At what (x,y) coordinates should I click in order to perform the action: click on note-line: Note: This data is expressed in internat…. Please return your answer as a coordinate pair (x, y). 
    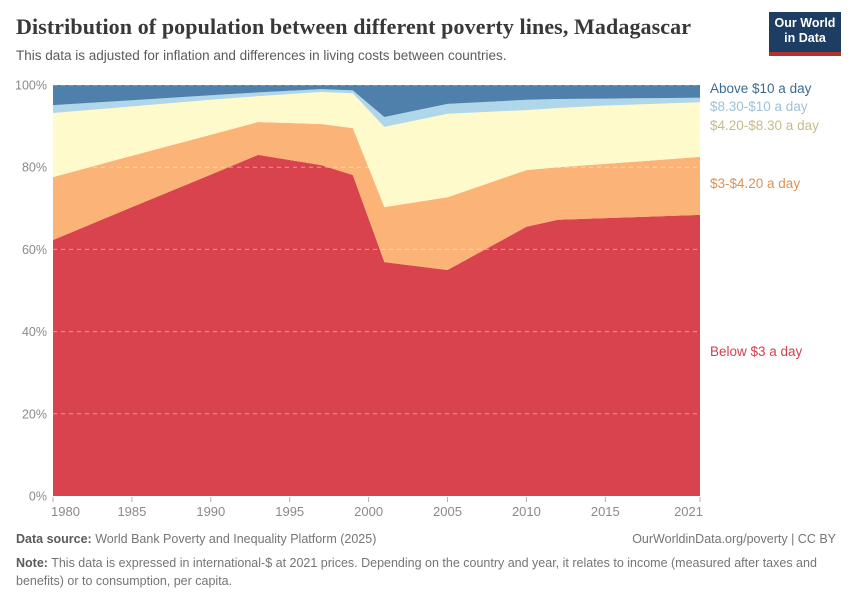
    Looking at the image, I should click on (422, 572).